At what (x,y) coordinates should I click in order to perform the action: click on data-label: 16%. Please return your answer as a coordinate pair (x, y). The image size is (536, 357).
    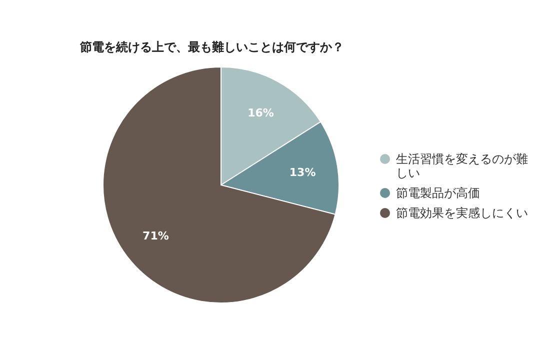
    Looking at the image, I should click on (261, 113).